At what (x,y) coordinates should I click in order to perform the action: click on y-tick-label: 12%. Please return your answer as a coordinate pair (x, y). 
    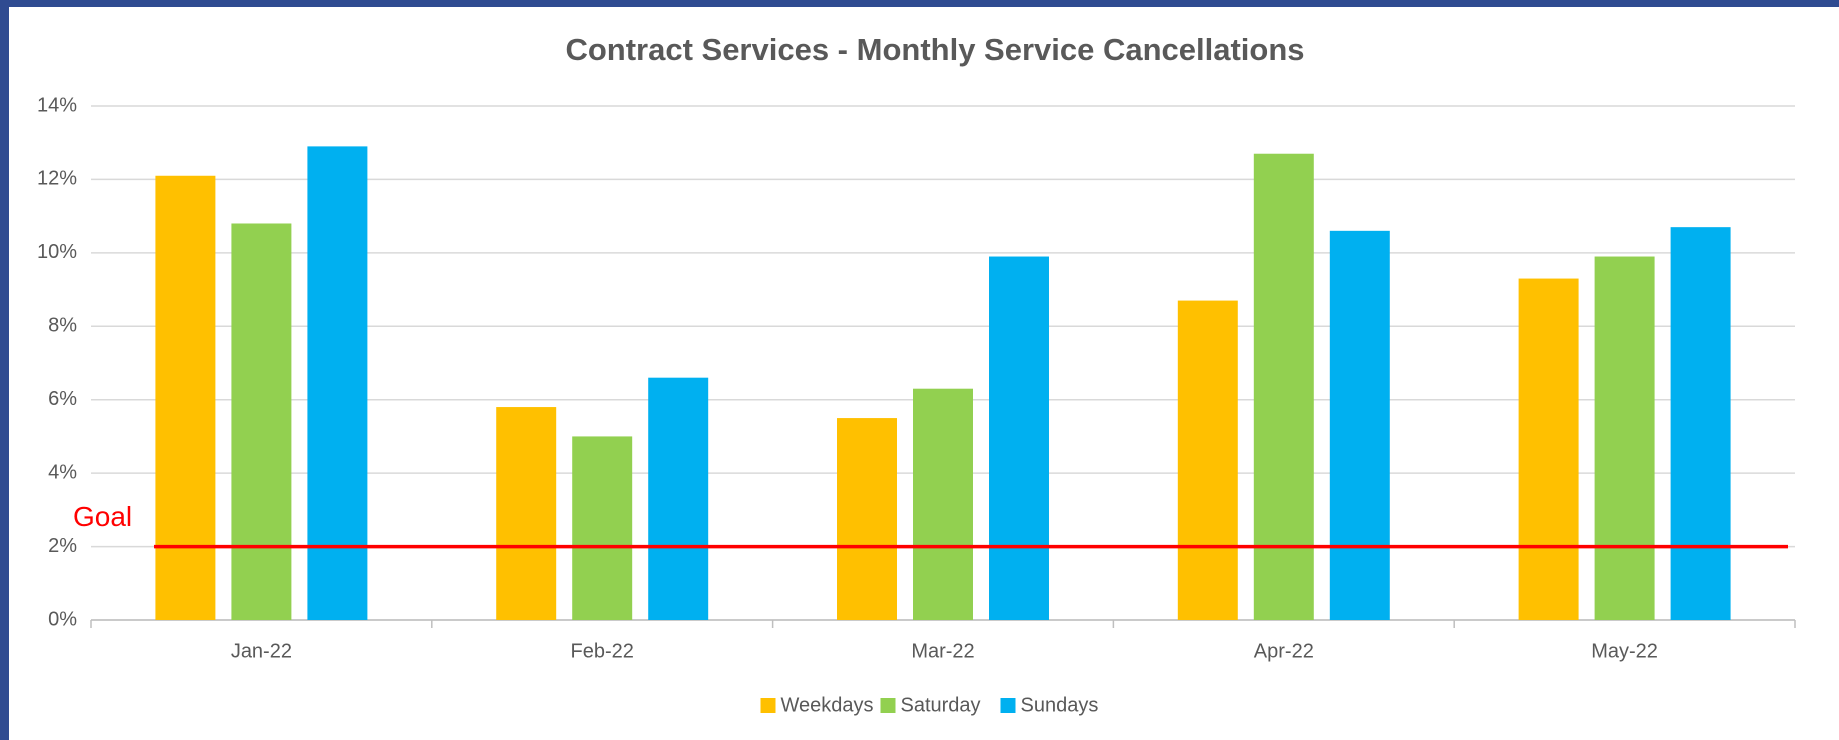
    Looking at the image, I should click on (57, 179).